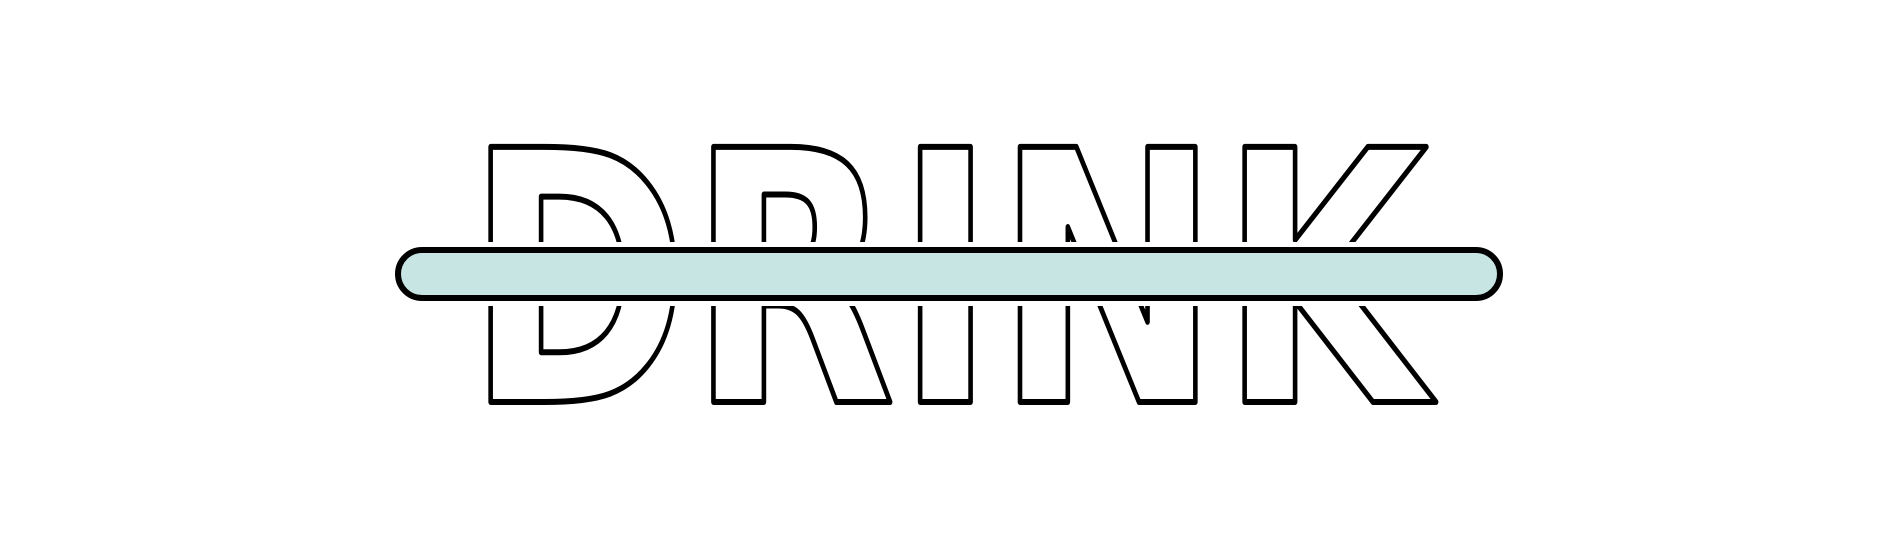 This screenshot has height=549, width=1898. Describe the element at coordinates (949, 274) in the screenshot. I see `bar` at that location.